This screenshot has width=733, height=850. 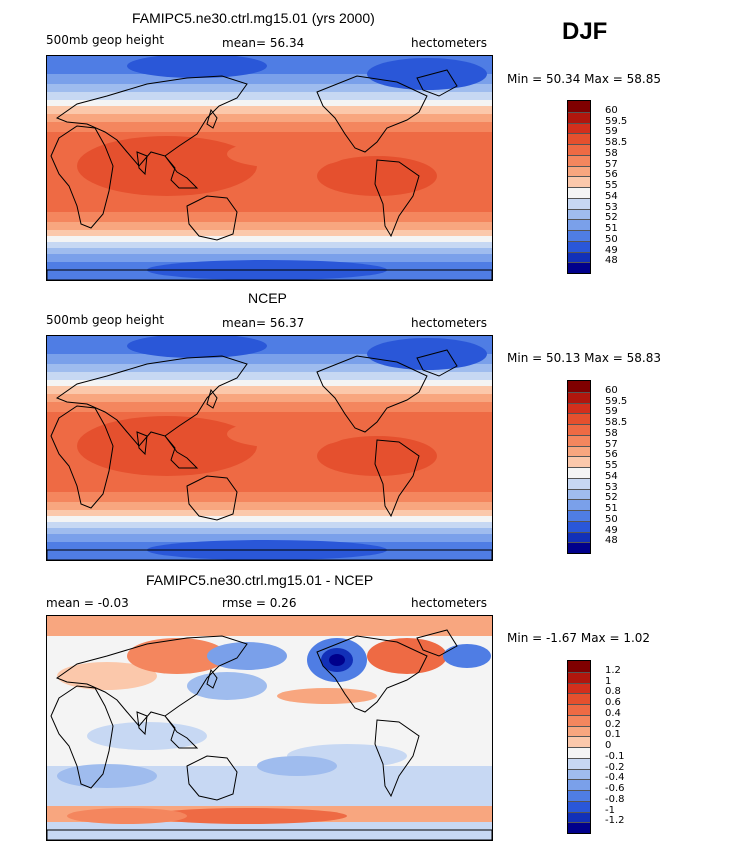 I want to click on panel1-title: FAMIPC5.ne30.ctrl.mg15.01 (yrs 2000), so click(x=253, y=18).